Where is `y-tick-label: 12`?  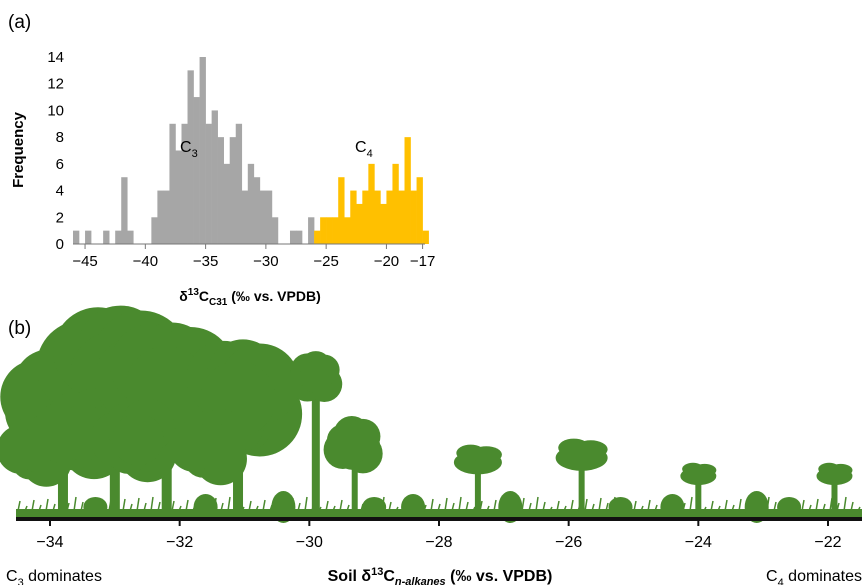 y-tick-label: 12 is located at coordinates (55, 84).